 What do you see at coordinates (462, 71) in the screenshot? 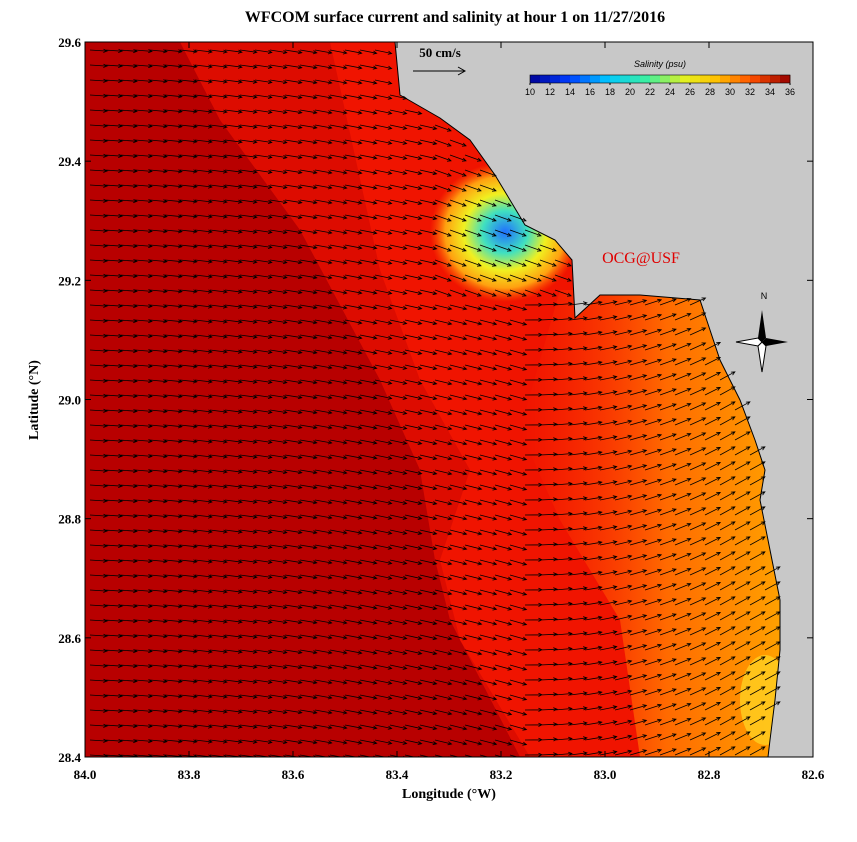
I see `scale-arrowhead` at bounding box center [462, 71].